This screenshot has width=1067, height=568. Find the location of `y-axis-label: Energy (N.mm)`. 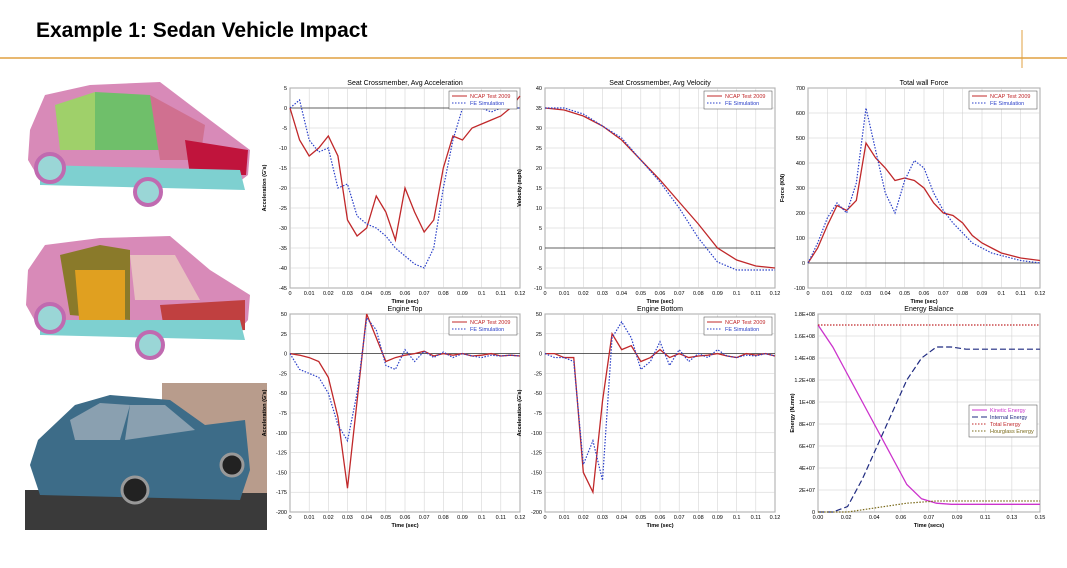

y-axis-label: Energy (N.mm) is located at coordinates (793, 412).